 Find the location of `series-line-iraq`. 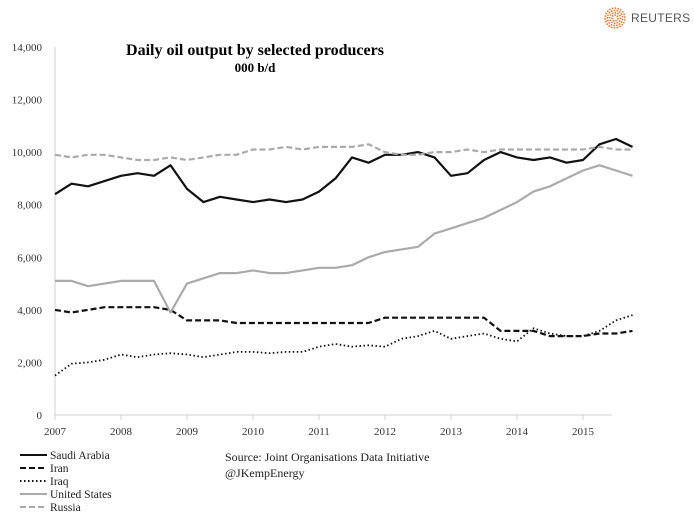

series-line-iraq is located at coordinates (343, 345).